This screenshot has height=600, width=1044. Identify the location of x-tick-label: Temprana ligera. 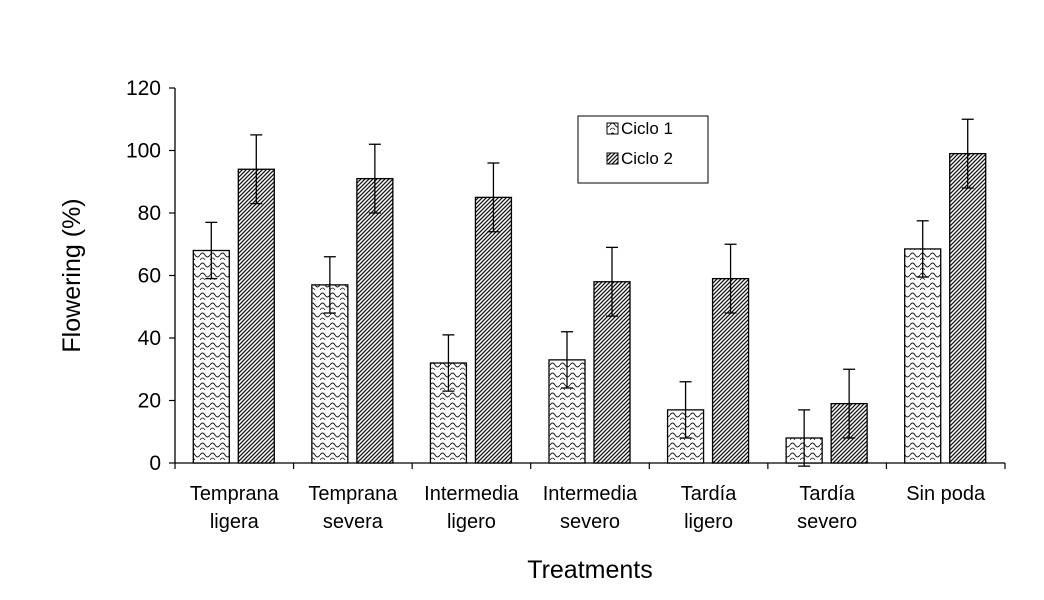
(235, 508).